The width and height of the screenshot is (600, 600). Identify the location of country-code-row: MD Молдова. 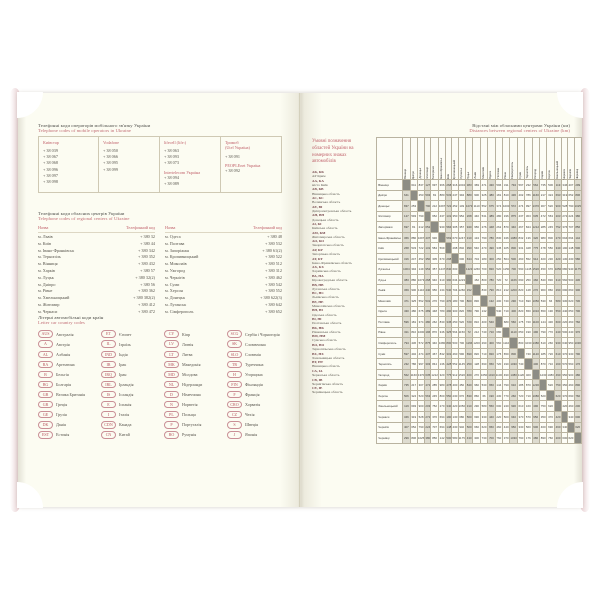
(193, 374).